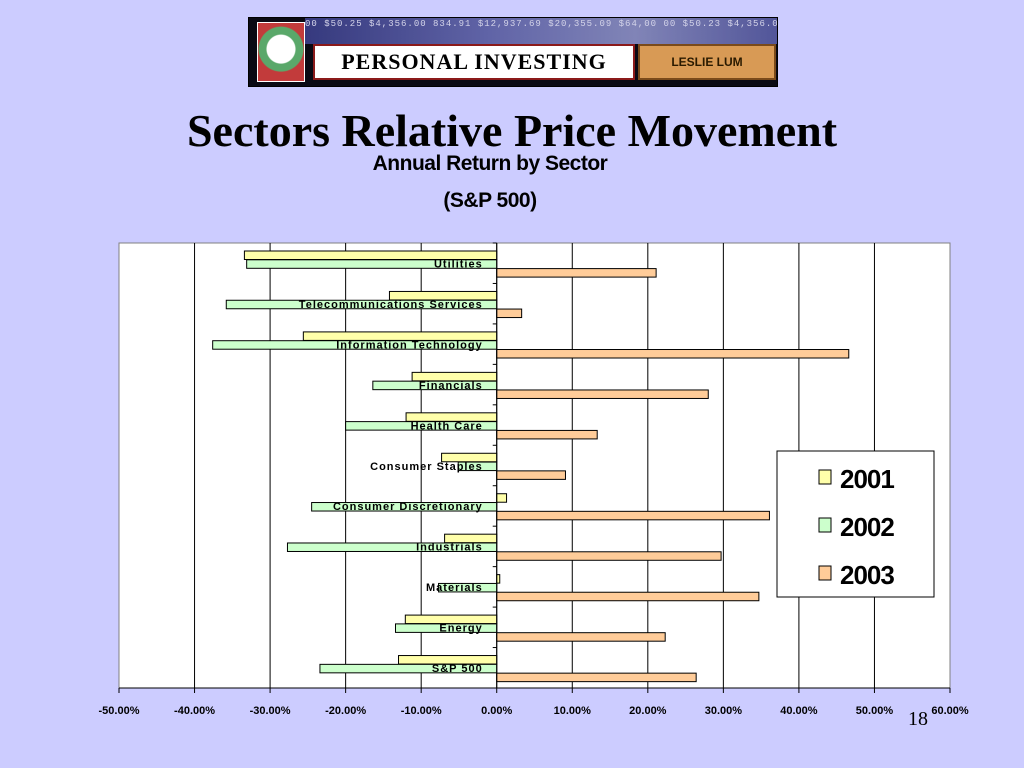  I want to click on bar-2001, so click(502, 498).